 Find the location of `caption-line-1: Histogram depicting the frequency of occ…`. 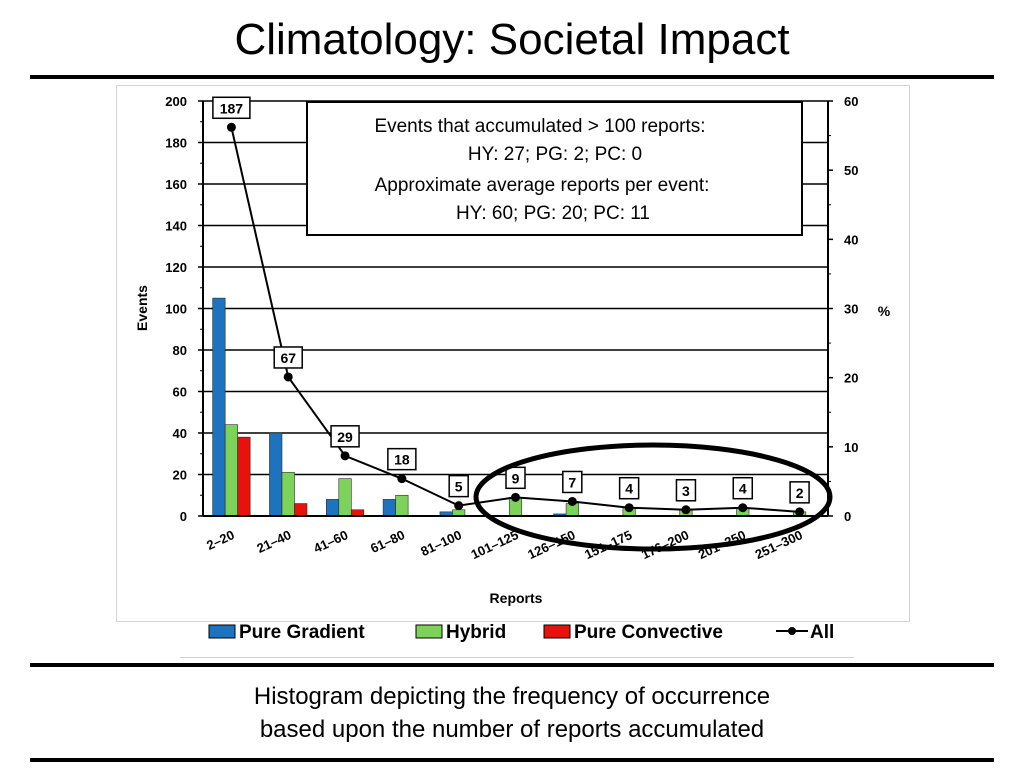

caption-line-1: Histogram depicting the frequency of occ… is located at coordinates (512, 696).